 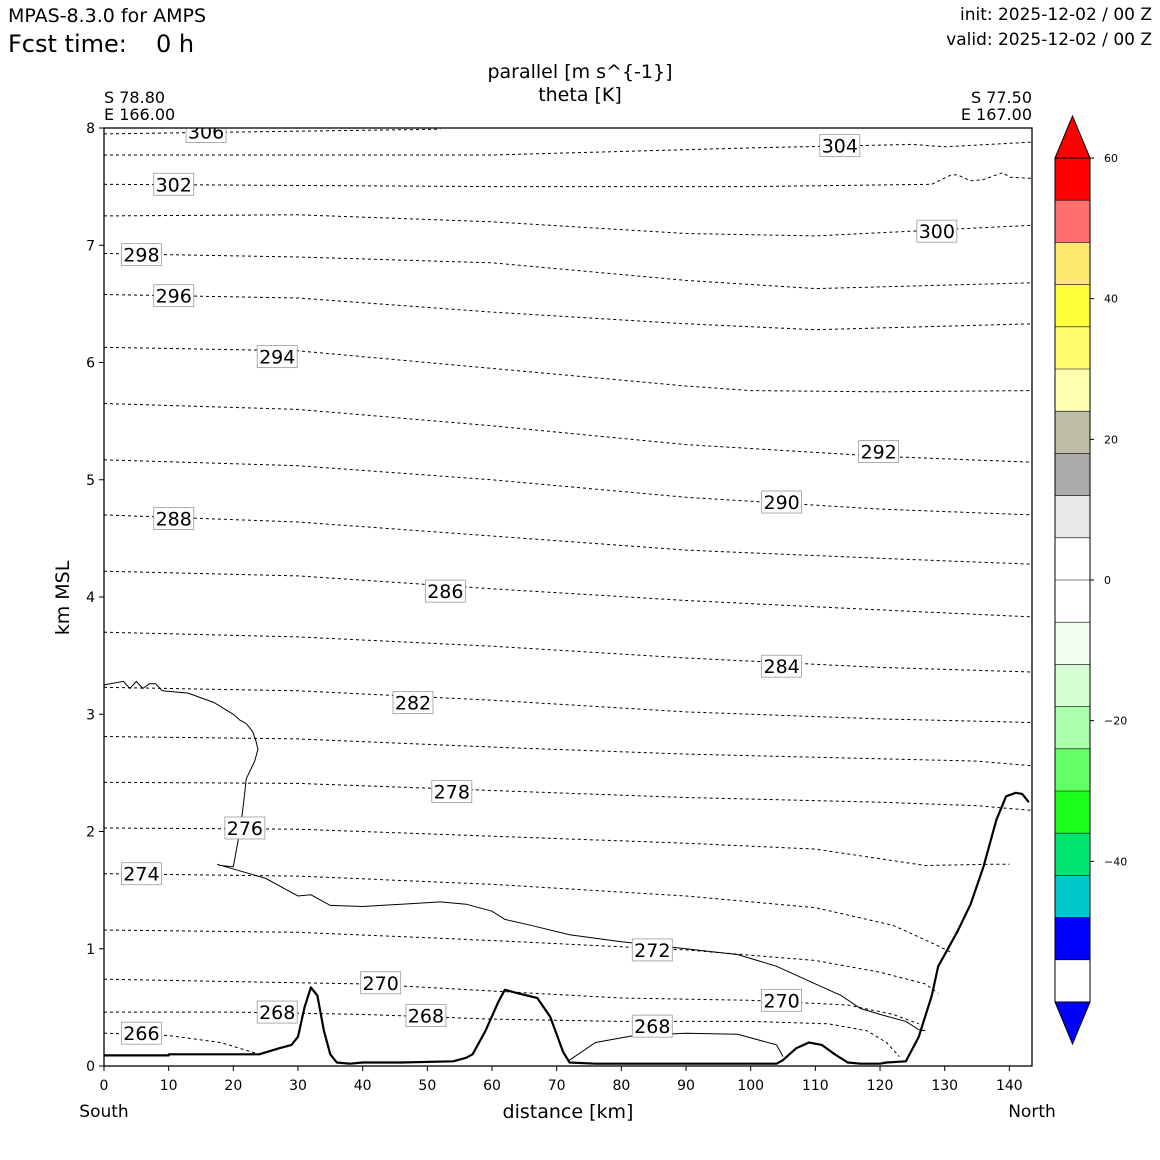 I want to click on theta-label-298: 298, so click(x=141, y=255).